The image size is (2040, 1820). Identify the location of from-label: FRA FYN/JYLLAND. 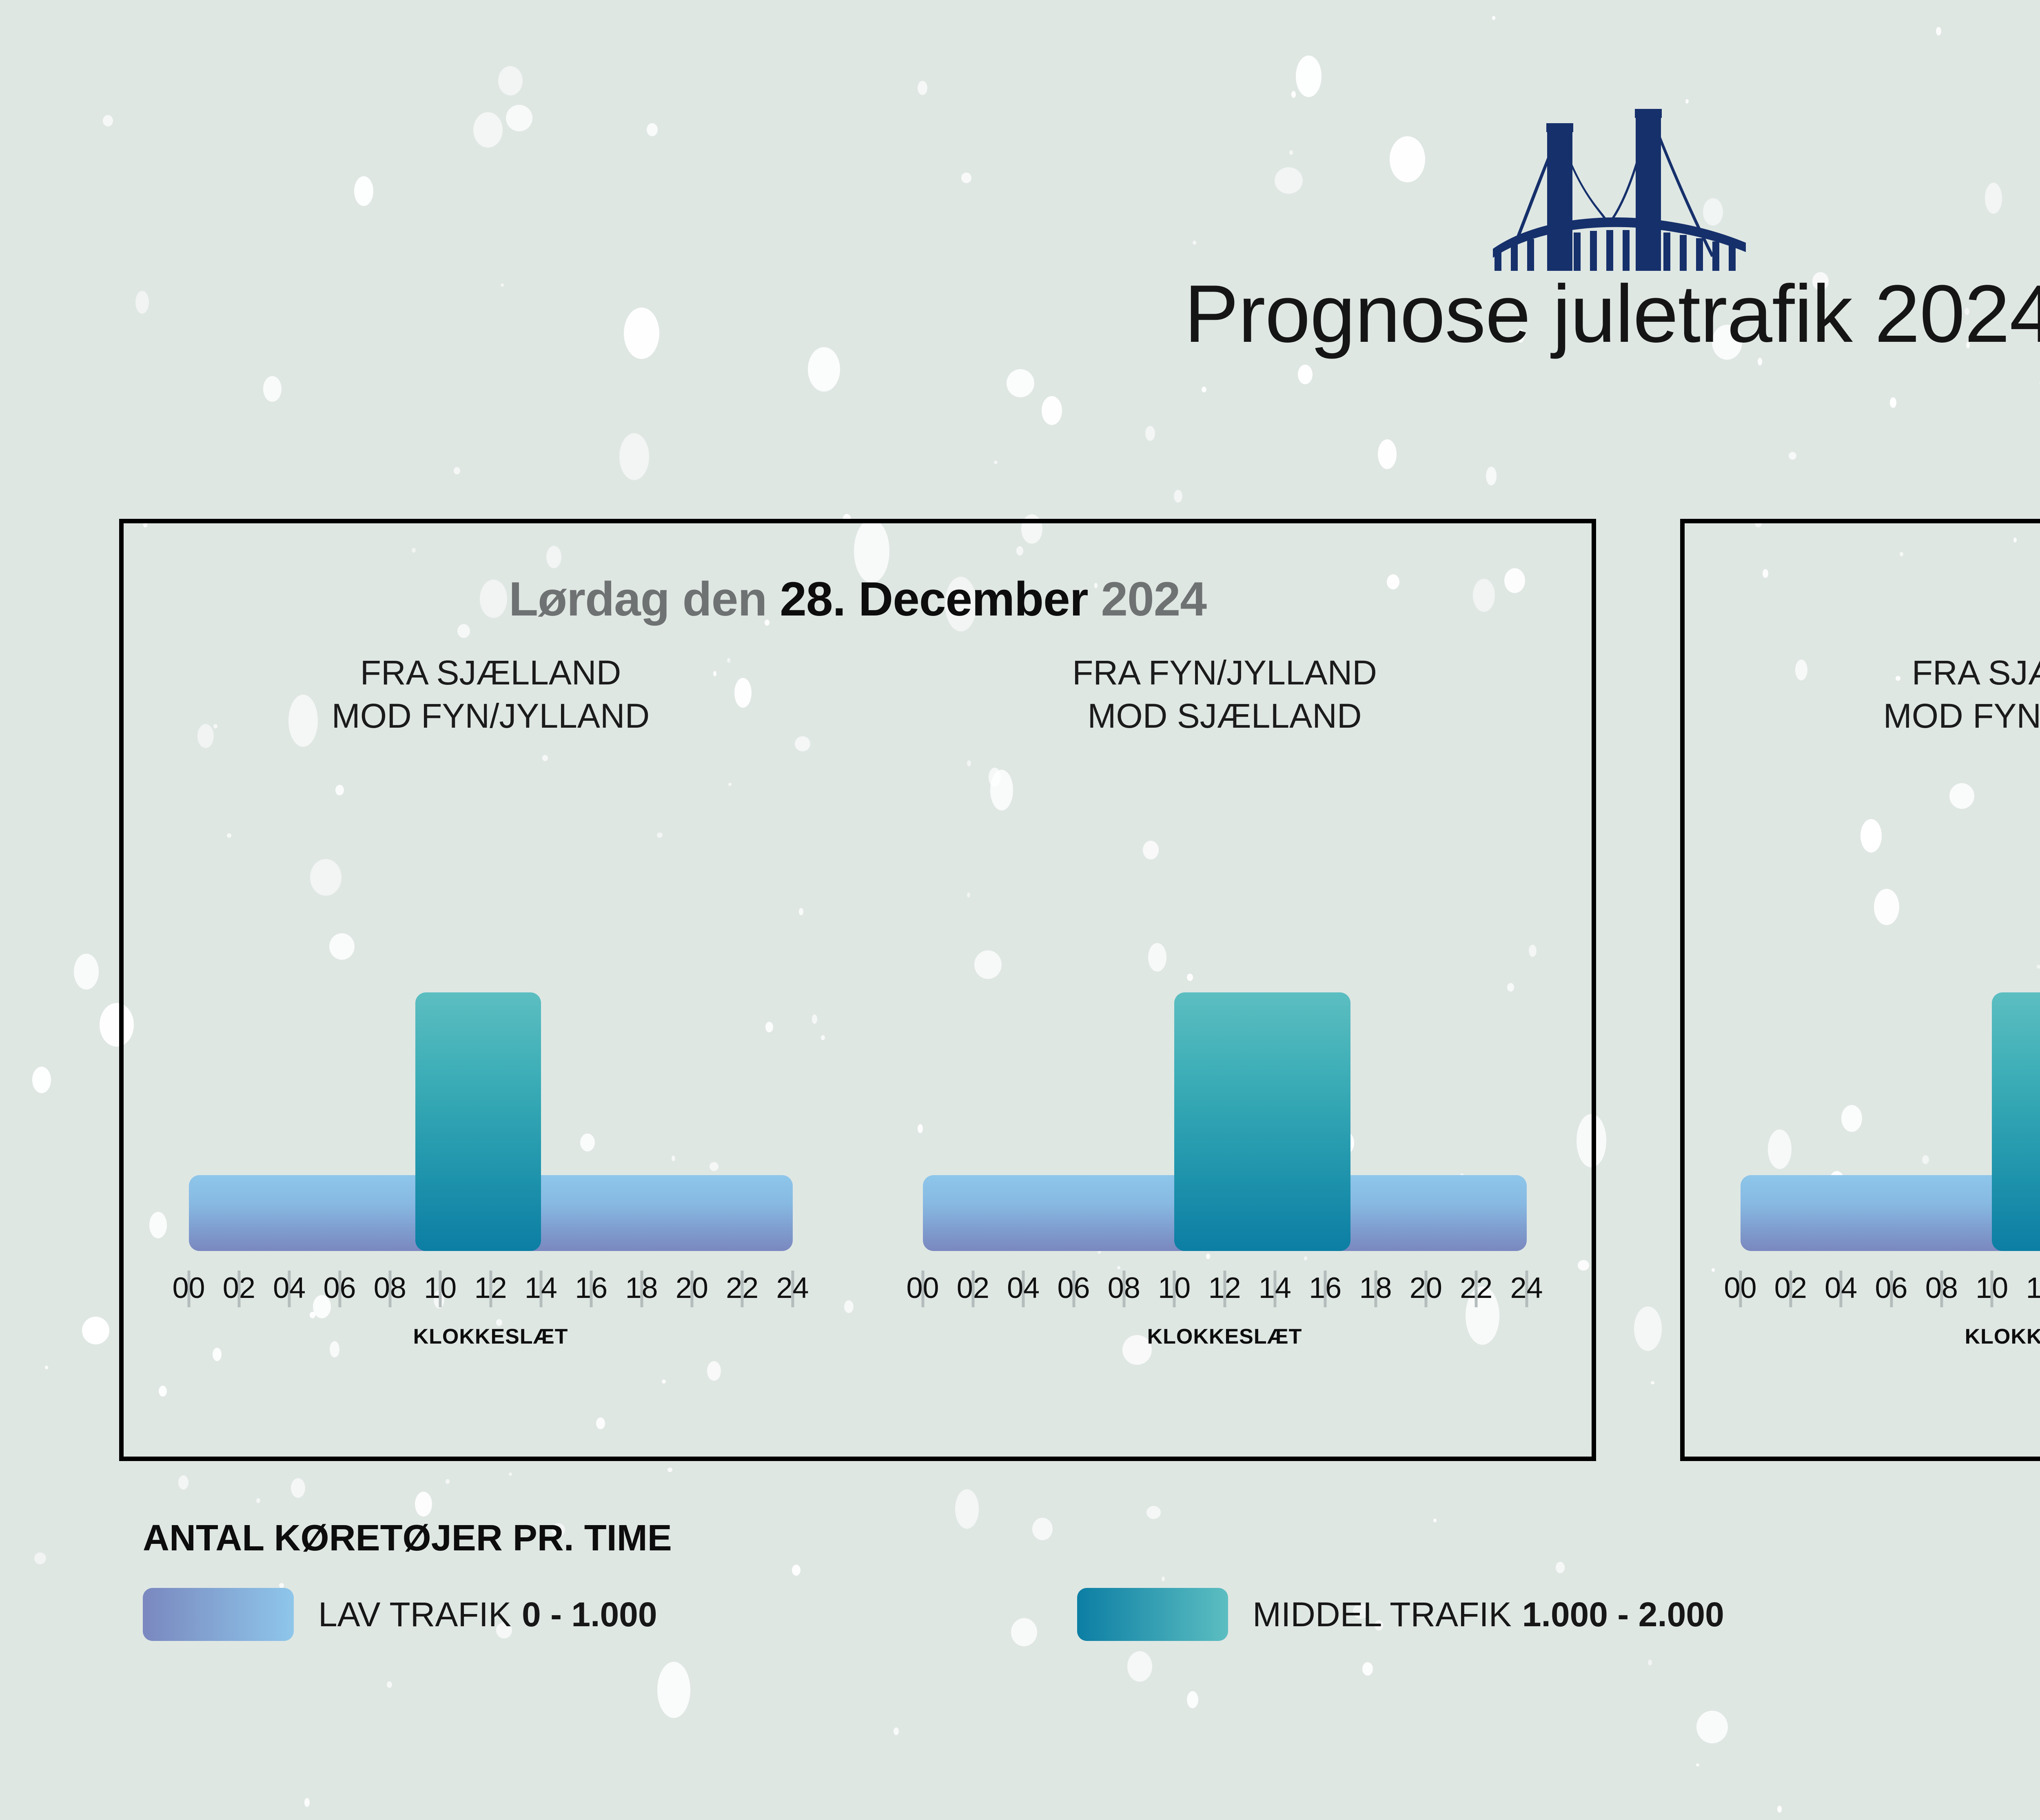
(1225, 673).